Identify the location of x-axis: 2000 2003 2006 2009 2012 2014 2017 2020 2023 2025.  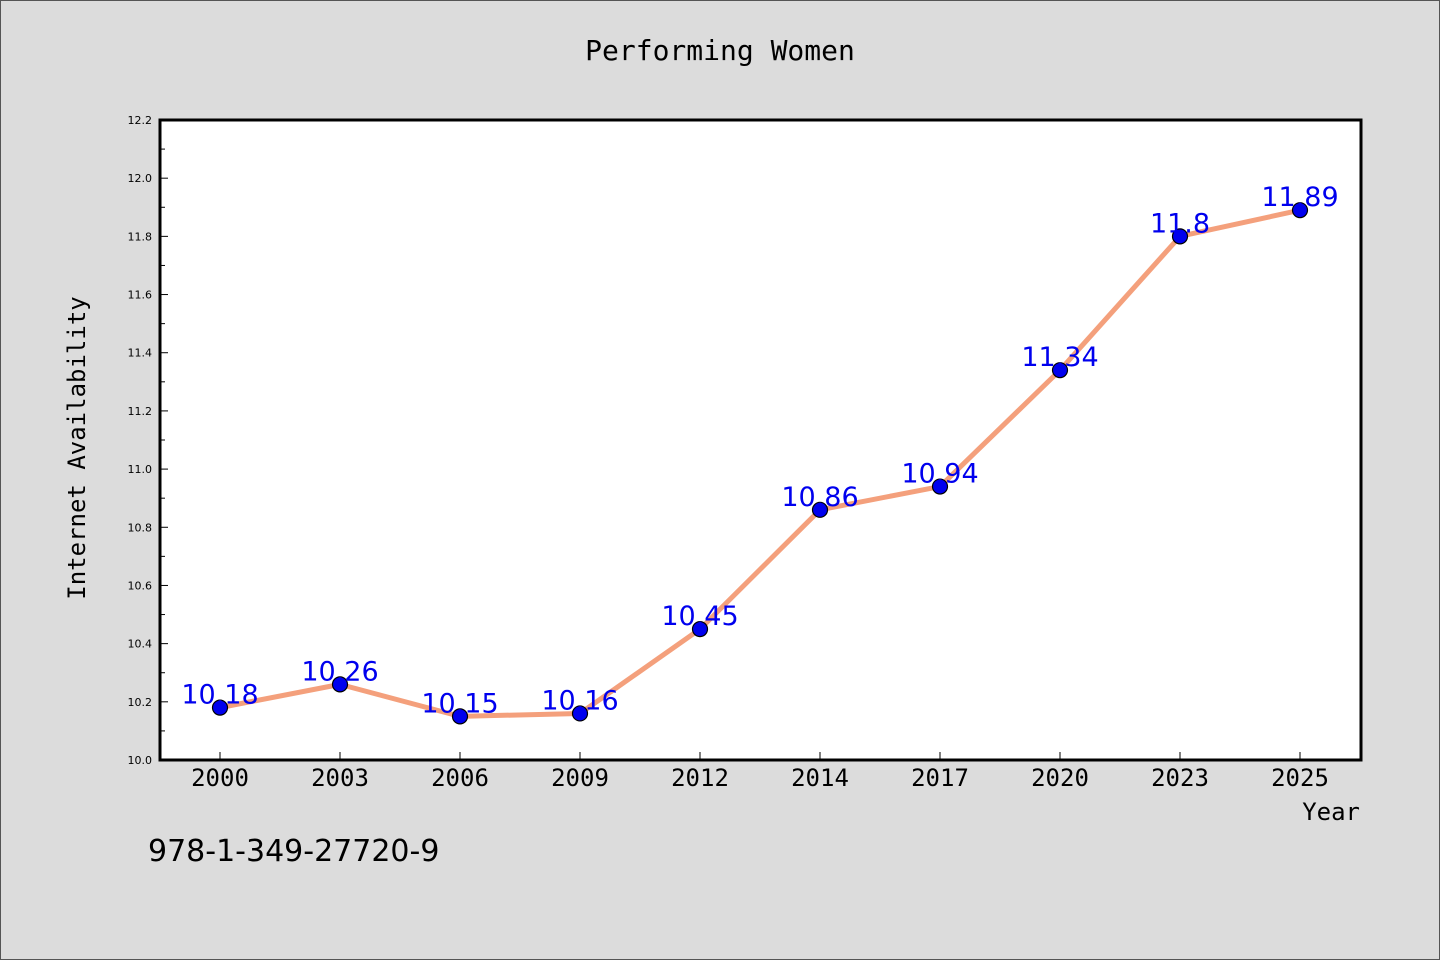
(760, 772).